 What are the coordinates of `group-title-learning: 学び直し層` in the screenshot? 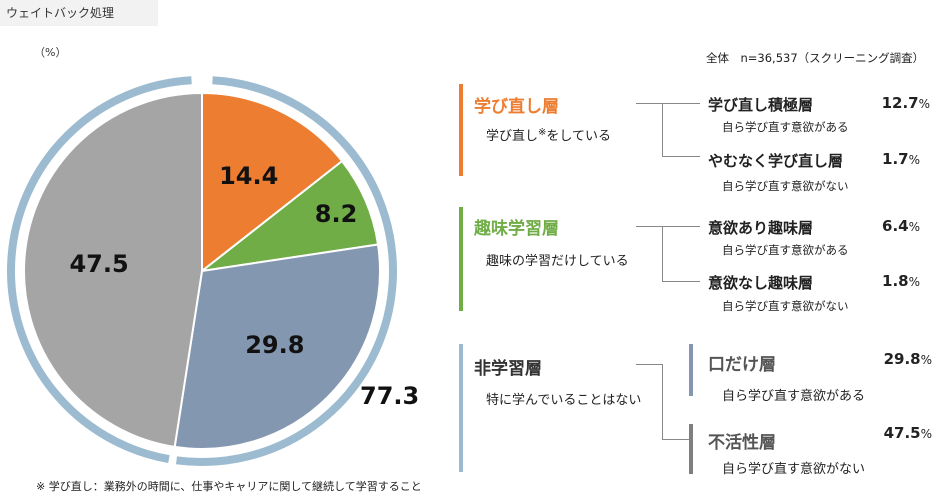 It's located at (516, 107).